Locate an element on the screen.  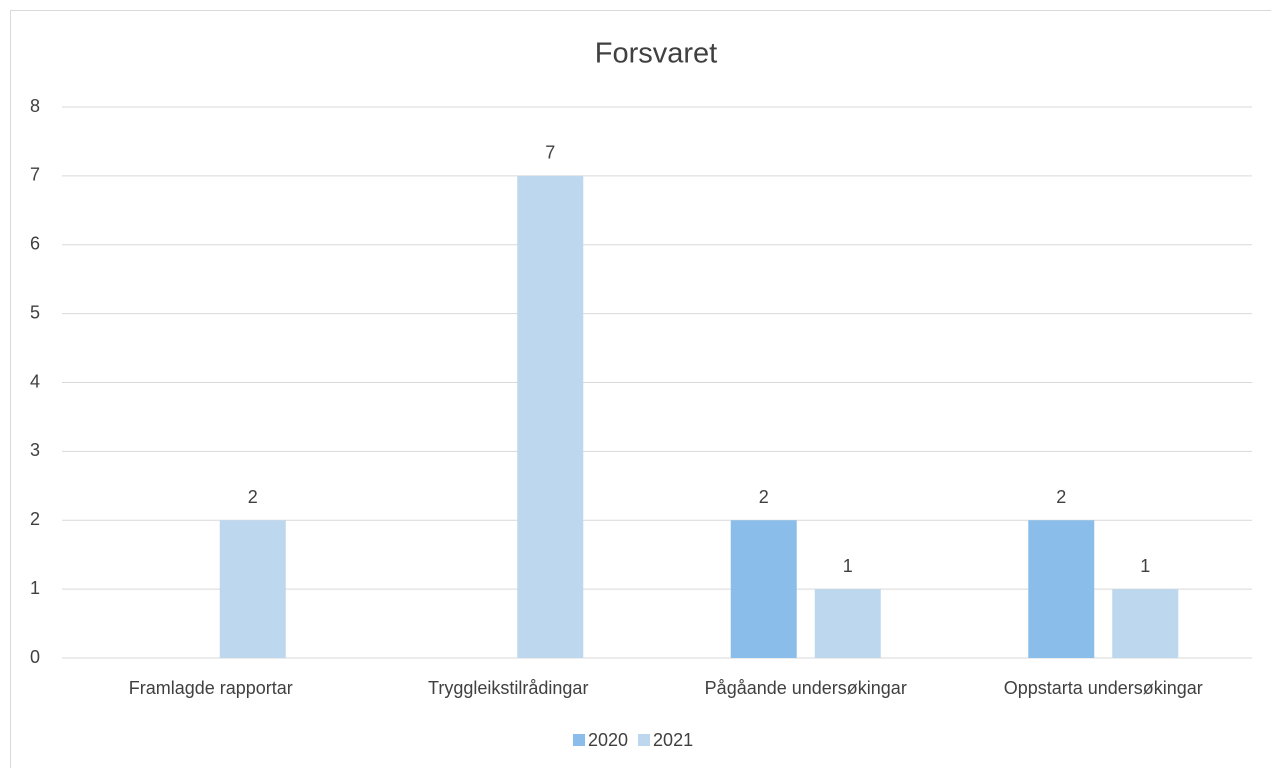
x-tick-label: Tryggleikstilrådingar is located at coordinates (508, 688).